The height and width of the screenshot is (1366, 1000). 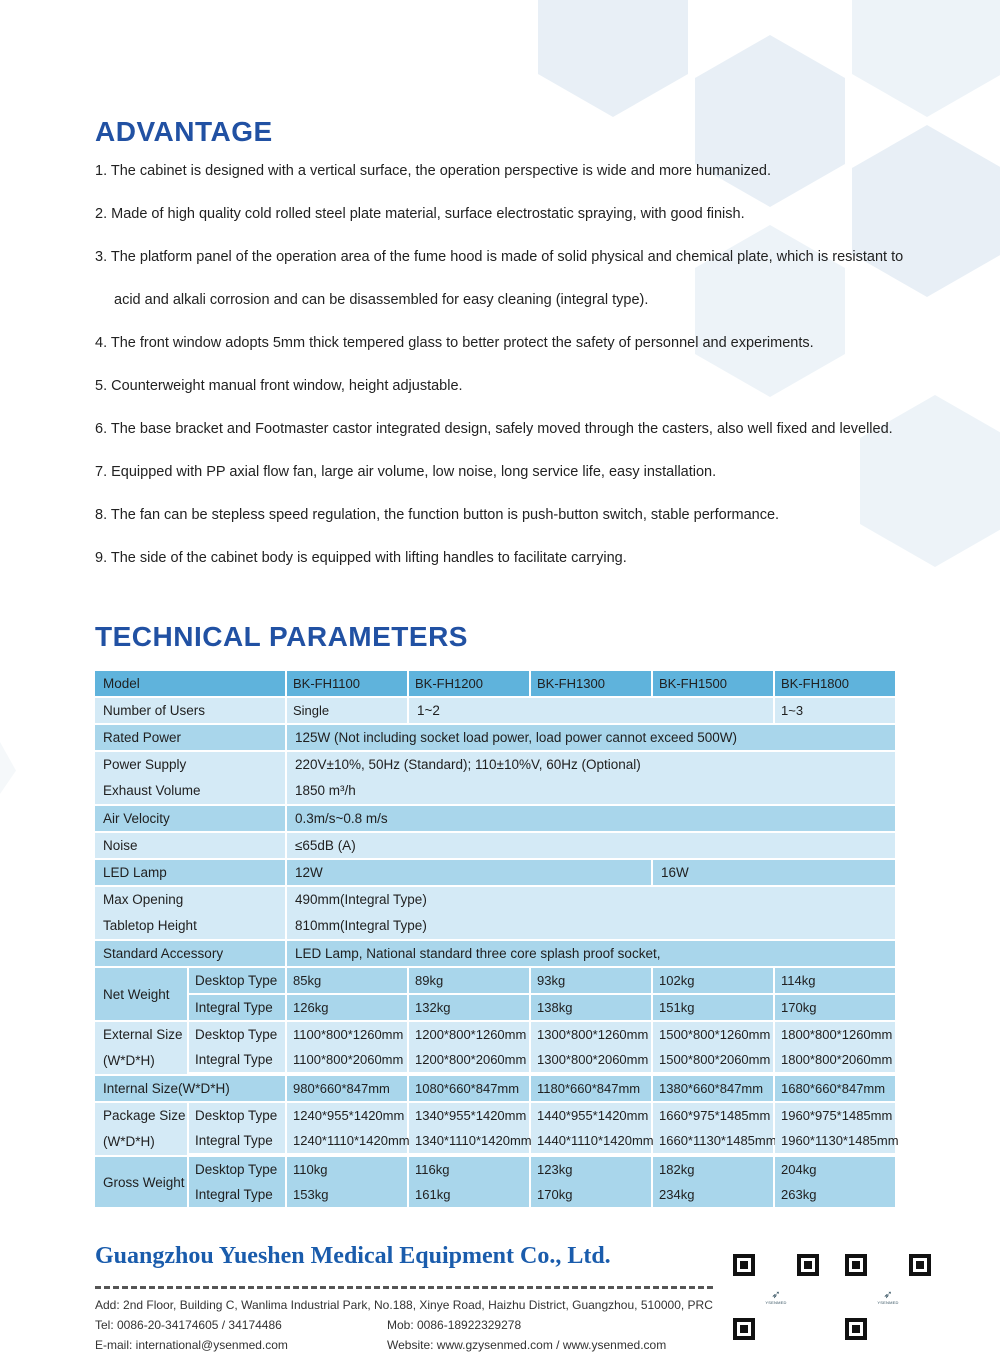 What do you see at coordinates (835, 1088) in the screenshot?
I see `cell-value: 1680*660*847mm` at bounding box center [835, 1088].